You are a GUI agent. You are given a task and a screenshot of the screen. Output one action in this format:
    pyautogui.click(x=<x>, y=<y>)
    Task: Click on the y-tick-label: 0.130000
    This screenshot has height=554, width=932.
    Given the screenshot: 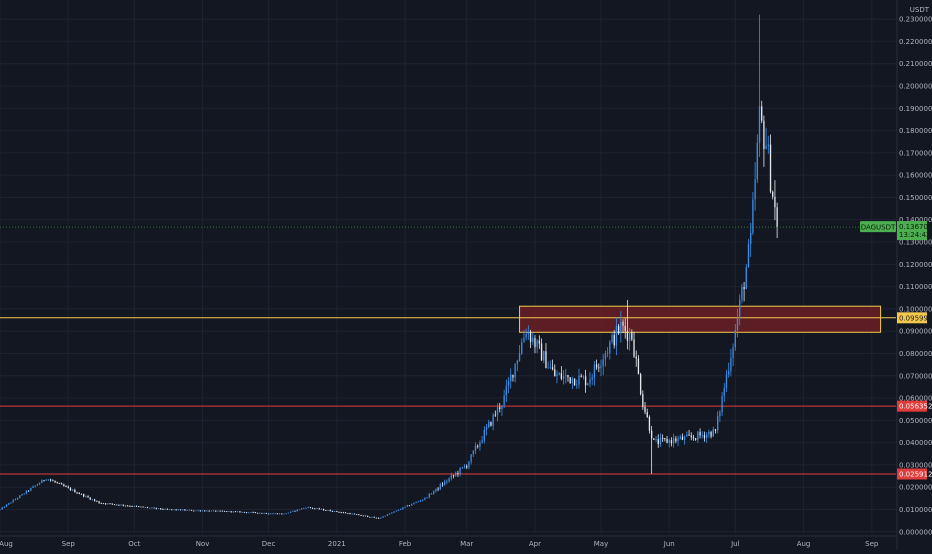 What is the action you would take?
    pyautogui.click(x=915, y=243)
    